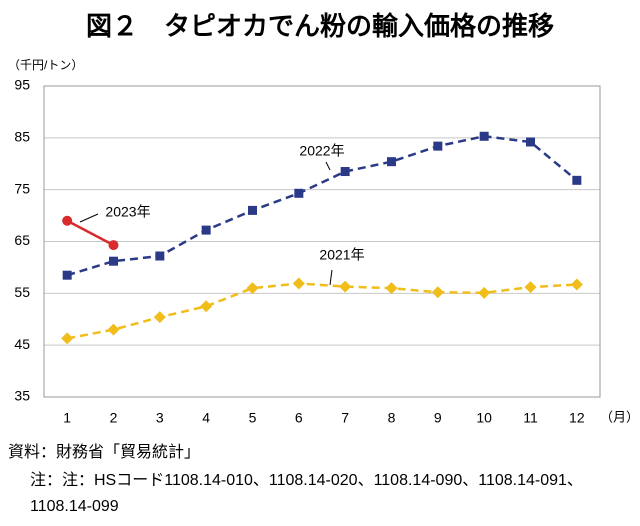  Describe the element at coordinates (22, 240) in the screenshot. I see `y-tick-label: 65` at that location.